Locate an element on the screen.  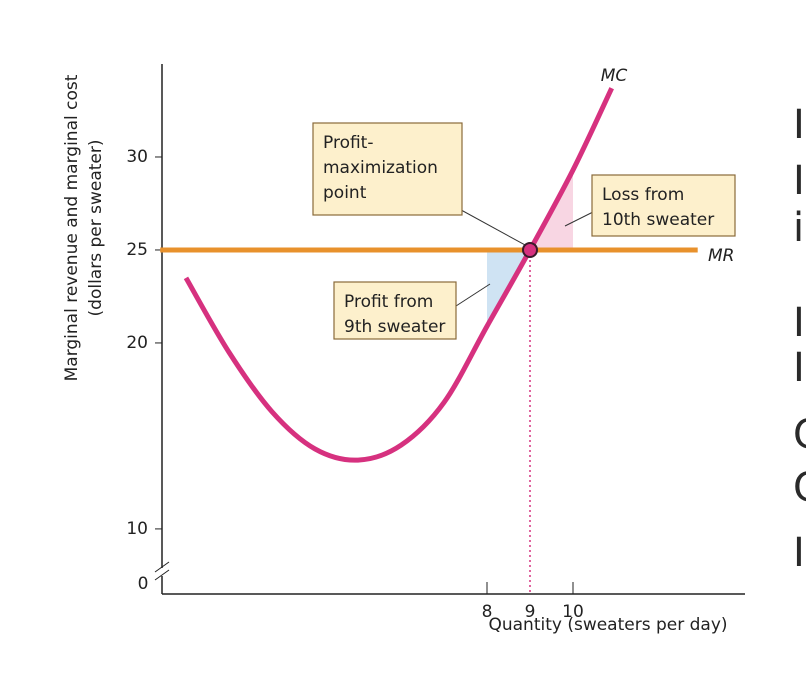
x-axis-title: Quantity (sweaters per day) is located at coordinates (607, 625).